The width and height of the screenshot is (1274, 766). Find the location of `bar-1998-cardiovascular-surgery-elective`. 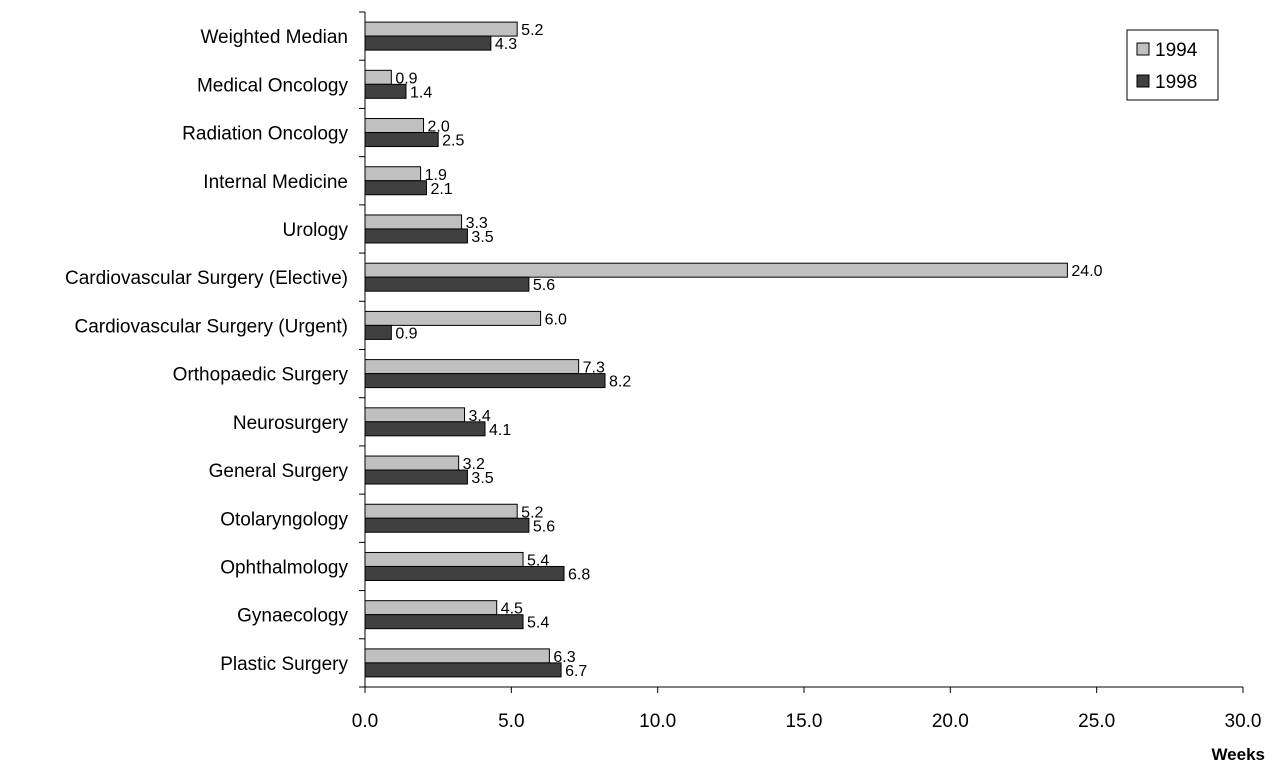

bar-1998-cardiovascular-surgery-elective is located at coordinates (447, 284).